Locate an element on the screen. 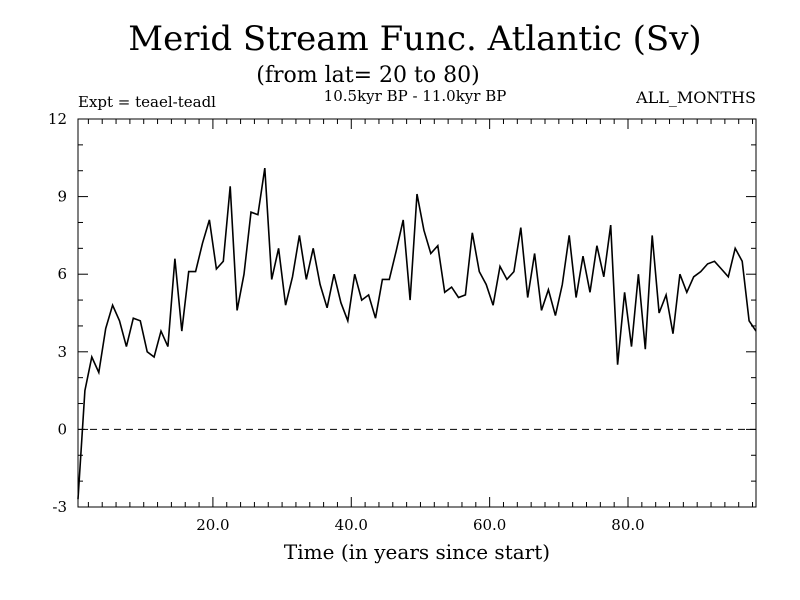  y-tick-label: -3 is located at coordinates (59, 507).